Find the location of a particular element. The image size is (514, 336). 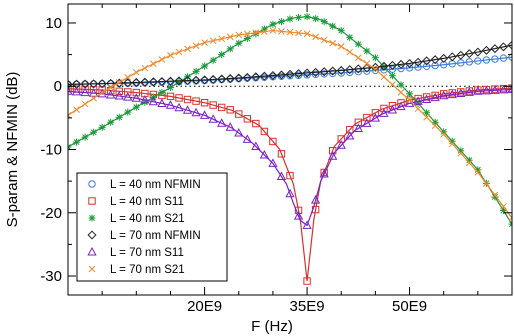

legend-label: L = 40 nm S21 is located at coordinates (147, 219).